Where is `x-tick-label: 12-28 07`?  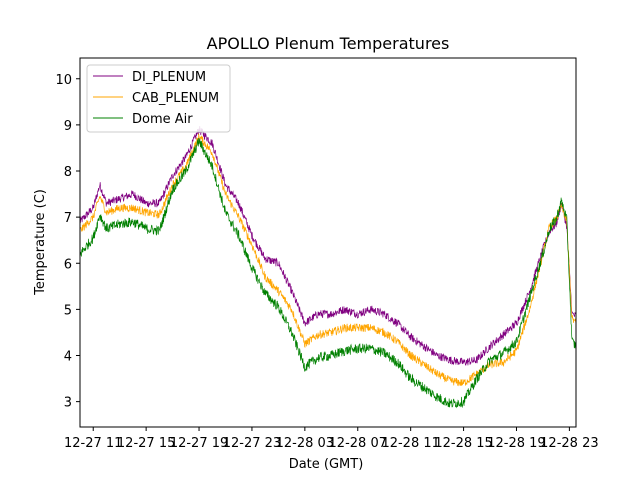 x-tick-label: 12-28 07 is located at coordinates (358, 443).